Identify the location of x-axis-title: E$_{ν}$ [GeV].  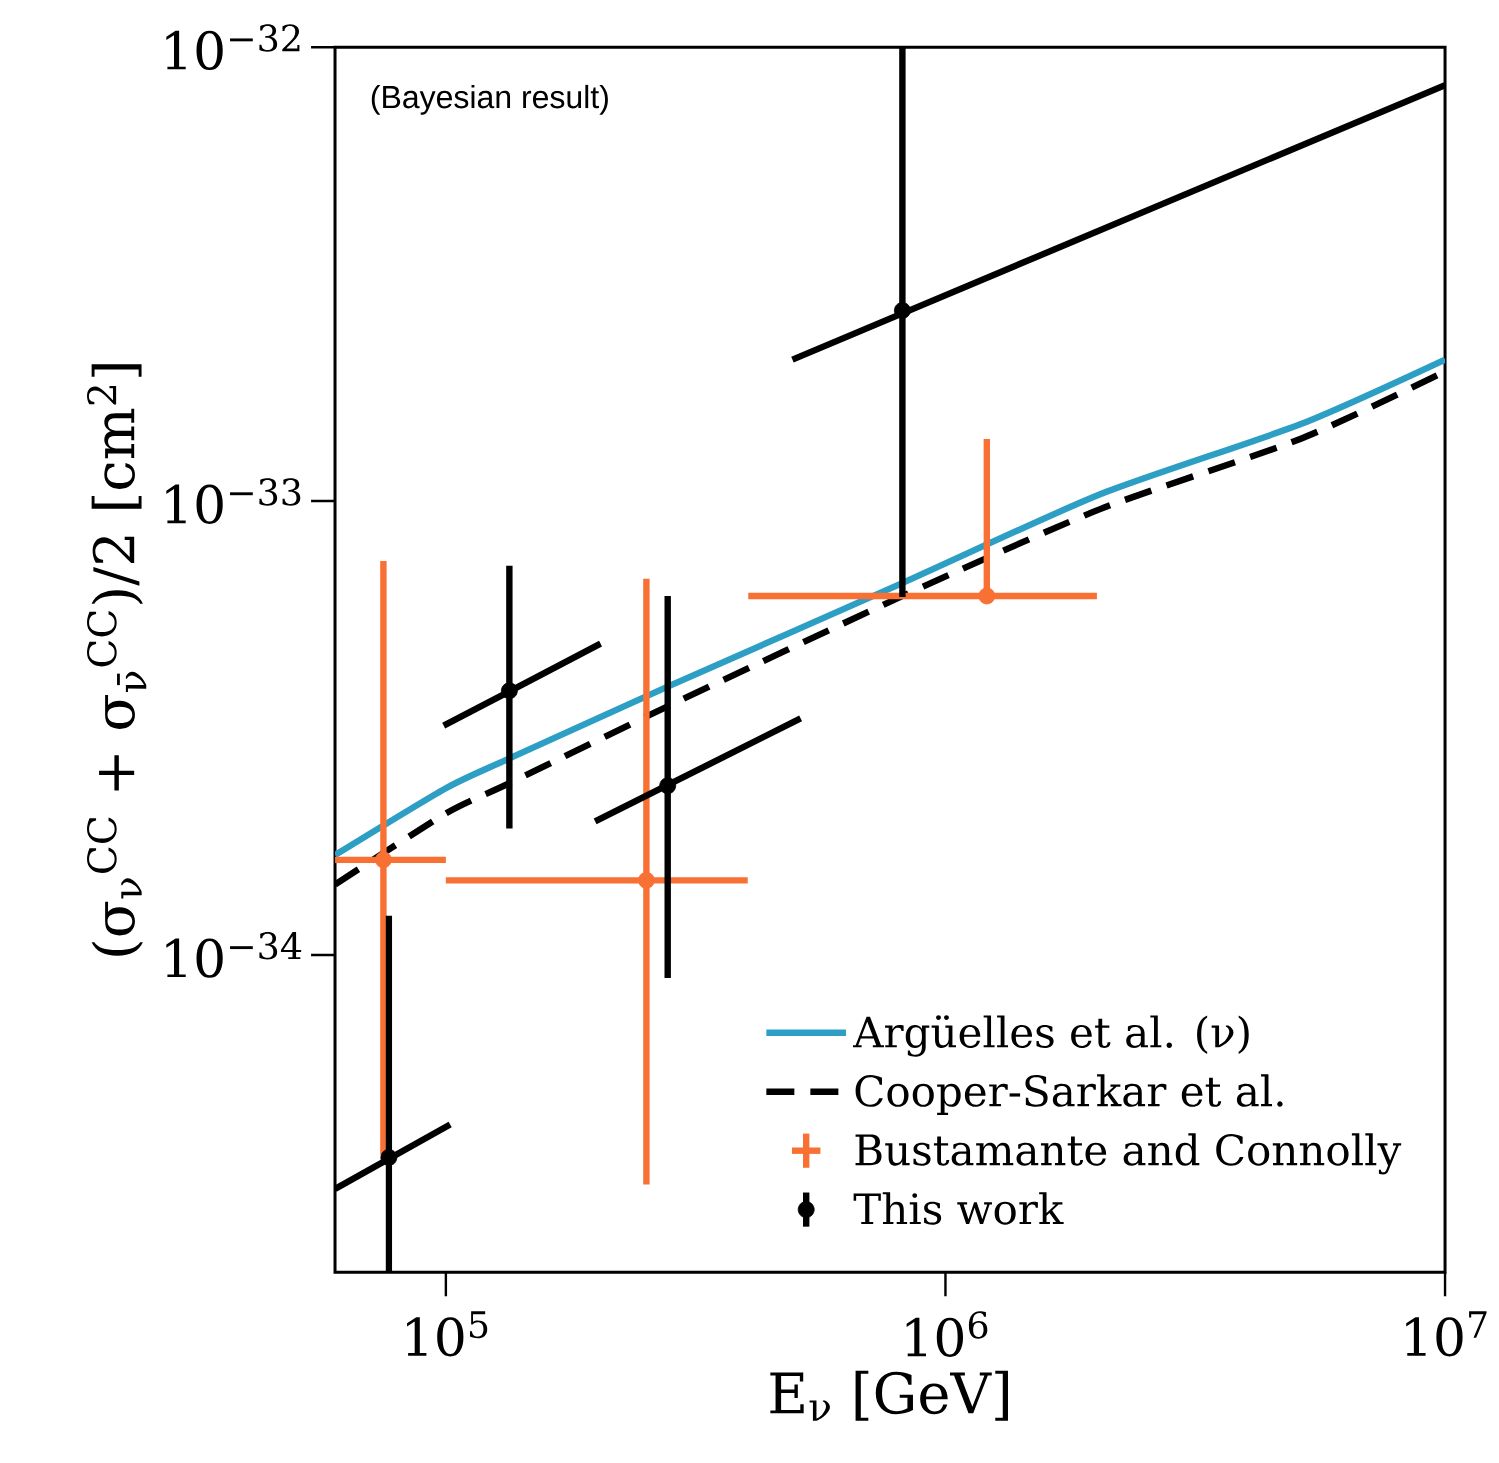
(889, 1395).